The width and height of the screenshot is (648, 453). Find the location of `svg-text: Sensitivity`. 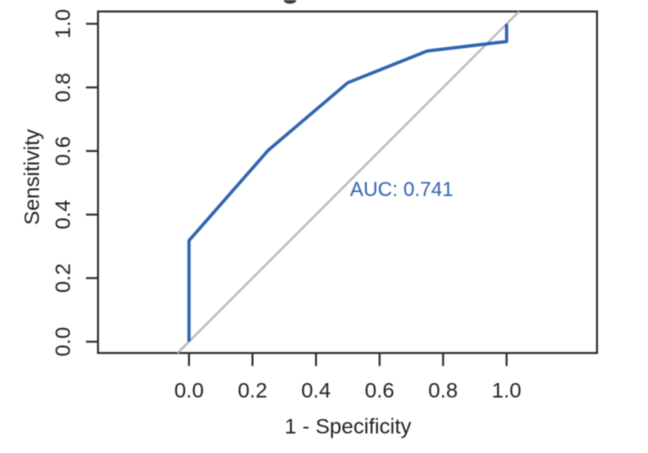

svg-text: Sensitivity is located at coordinates (32, 177).